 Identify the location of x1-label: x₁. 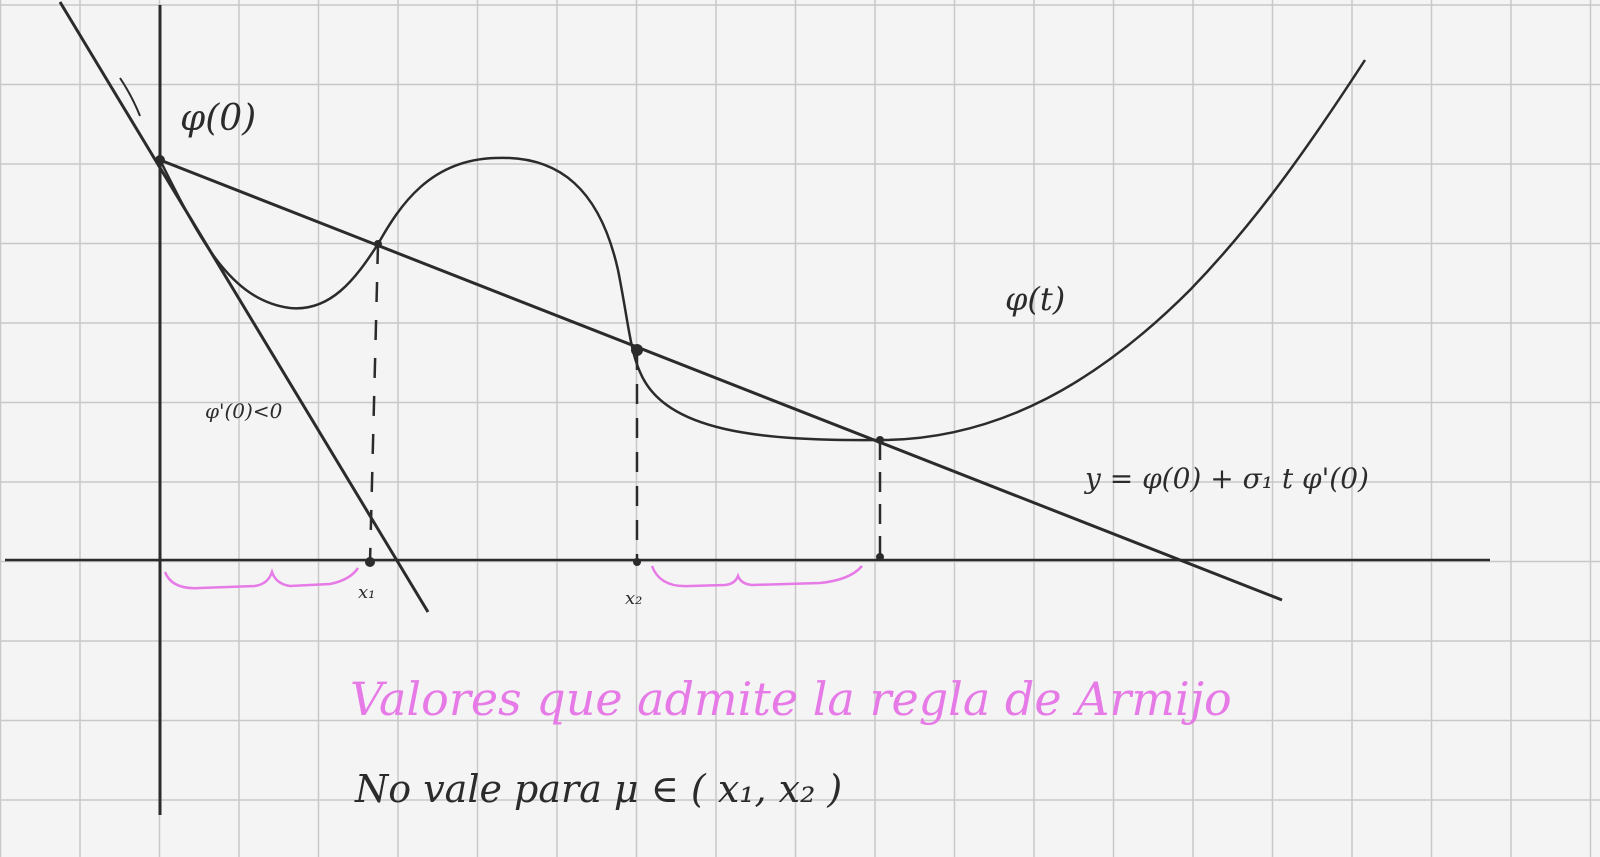
(366, 592).